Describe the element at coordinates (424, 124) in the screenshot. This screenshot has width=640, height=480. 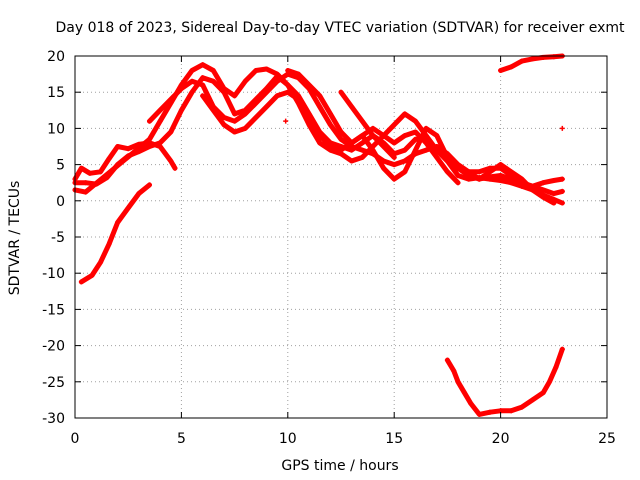
I see `series-s11` at that location.